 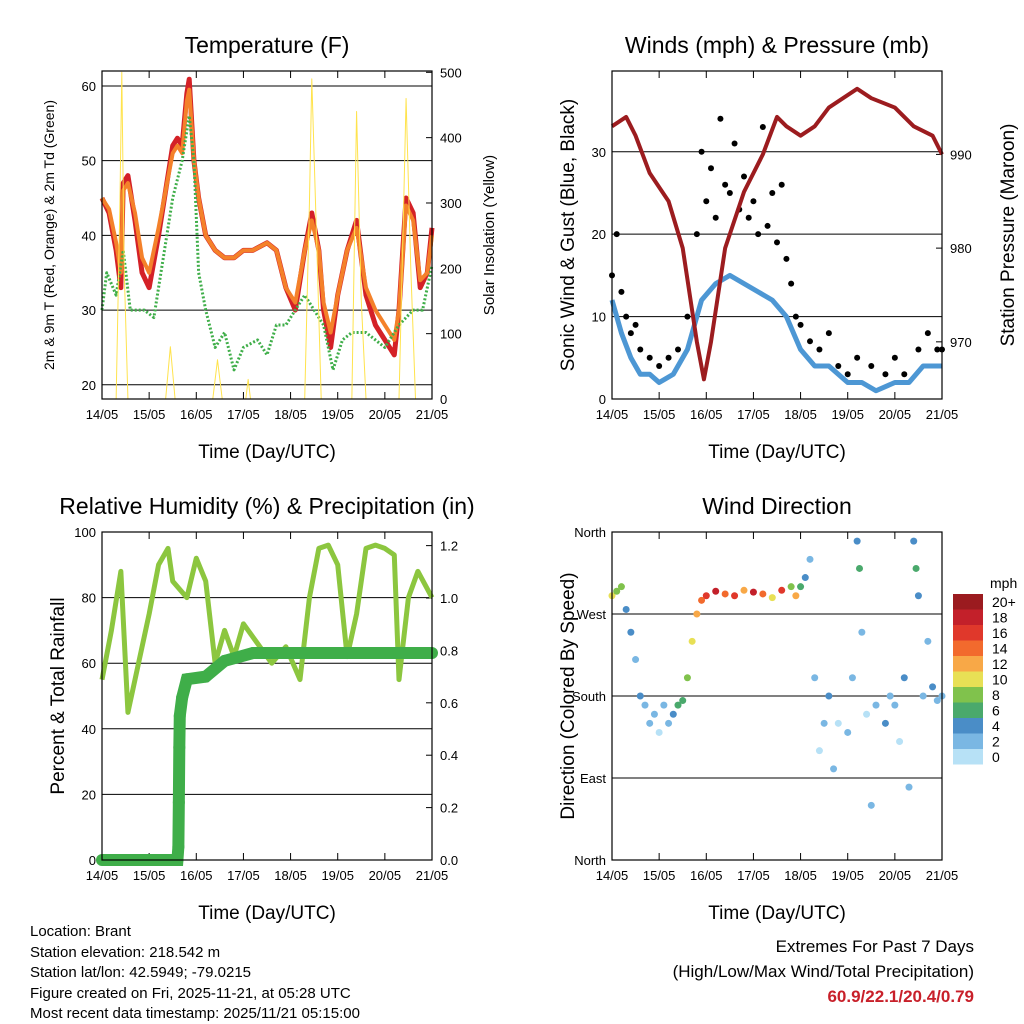 What do you see at coordinates (900, 996) in the screenshot?
I see `extremes-values: 60.9/22.1/20.4/0.79` at bounding box center [900, 996].